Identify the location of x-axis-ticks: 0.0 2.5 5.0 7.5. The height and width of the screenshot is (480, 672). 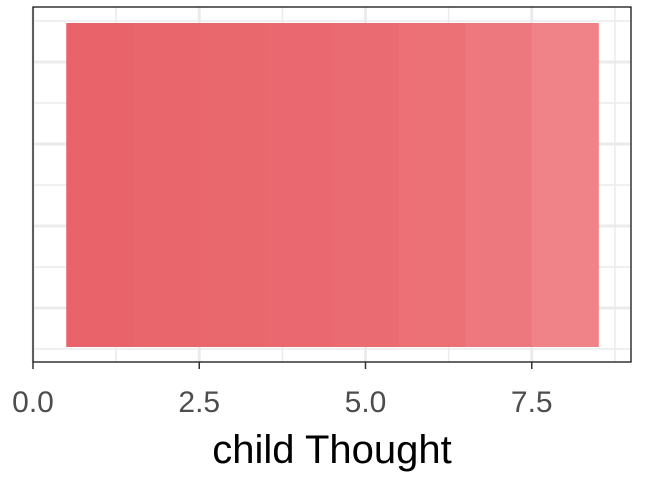
(282, 390).